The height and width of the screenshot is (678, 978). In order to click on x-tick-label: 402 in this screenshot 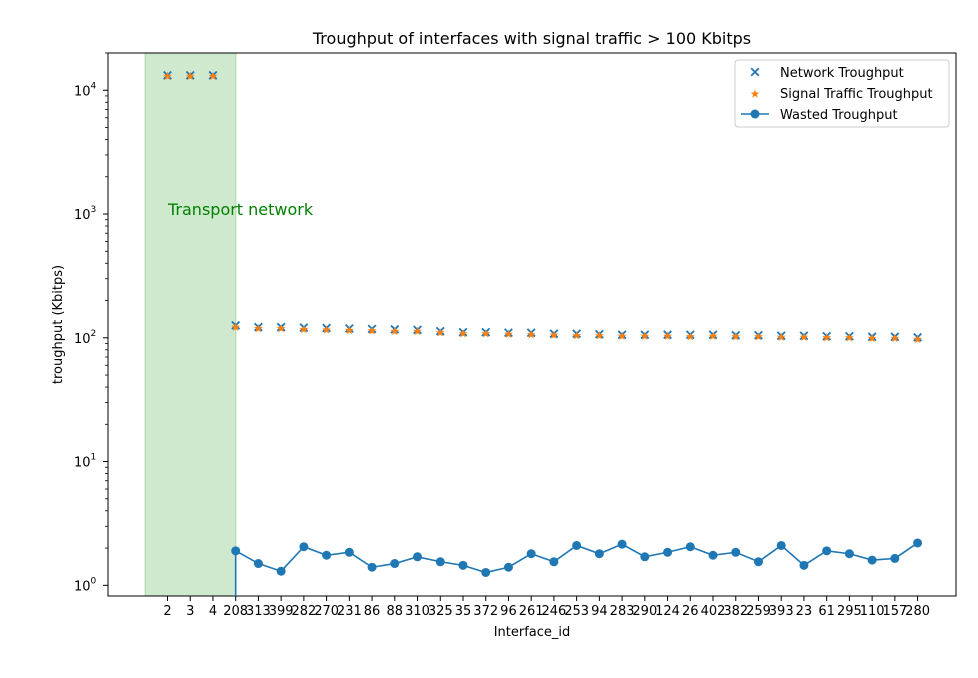, I will do `click(713, 611)`.